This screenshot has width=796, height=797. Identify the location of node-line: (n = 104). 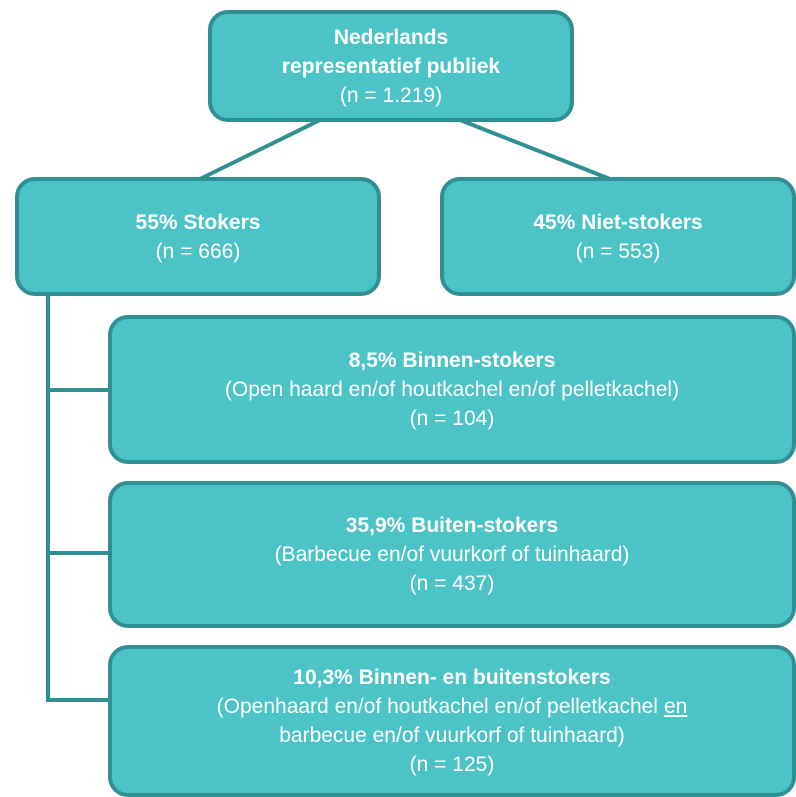
(452, 418).